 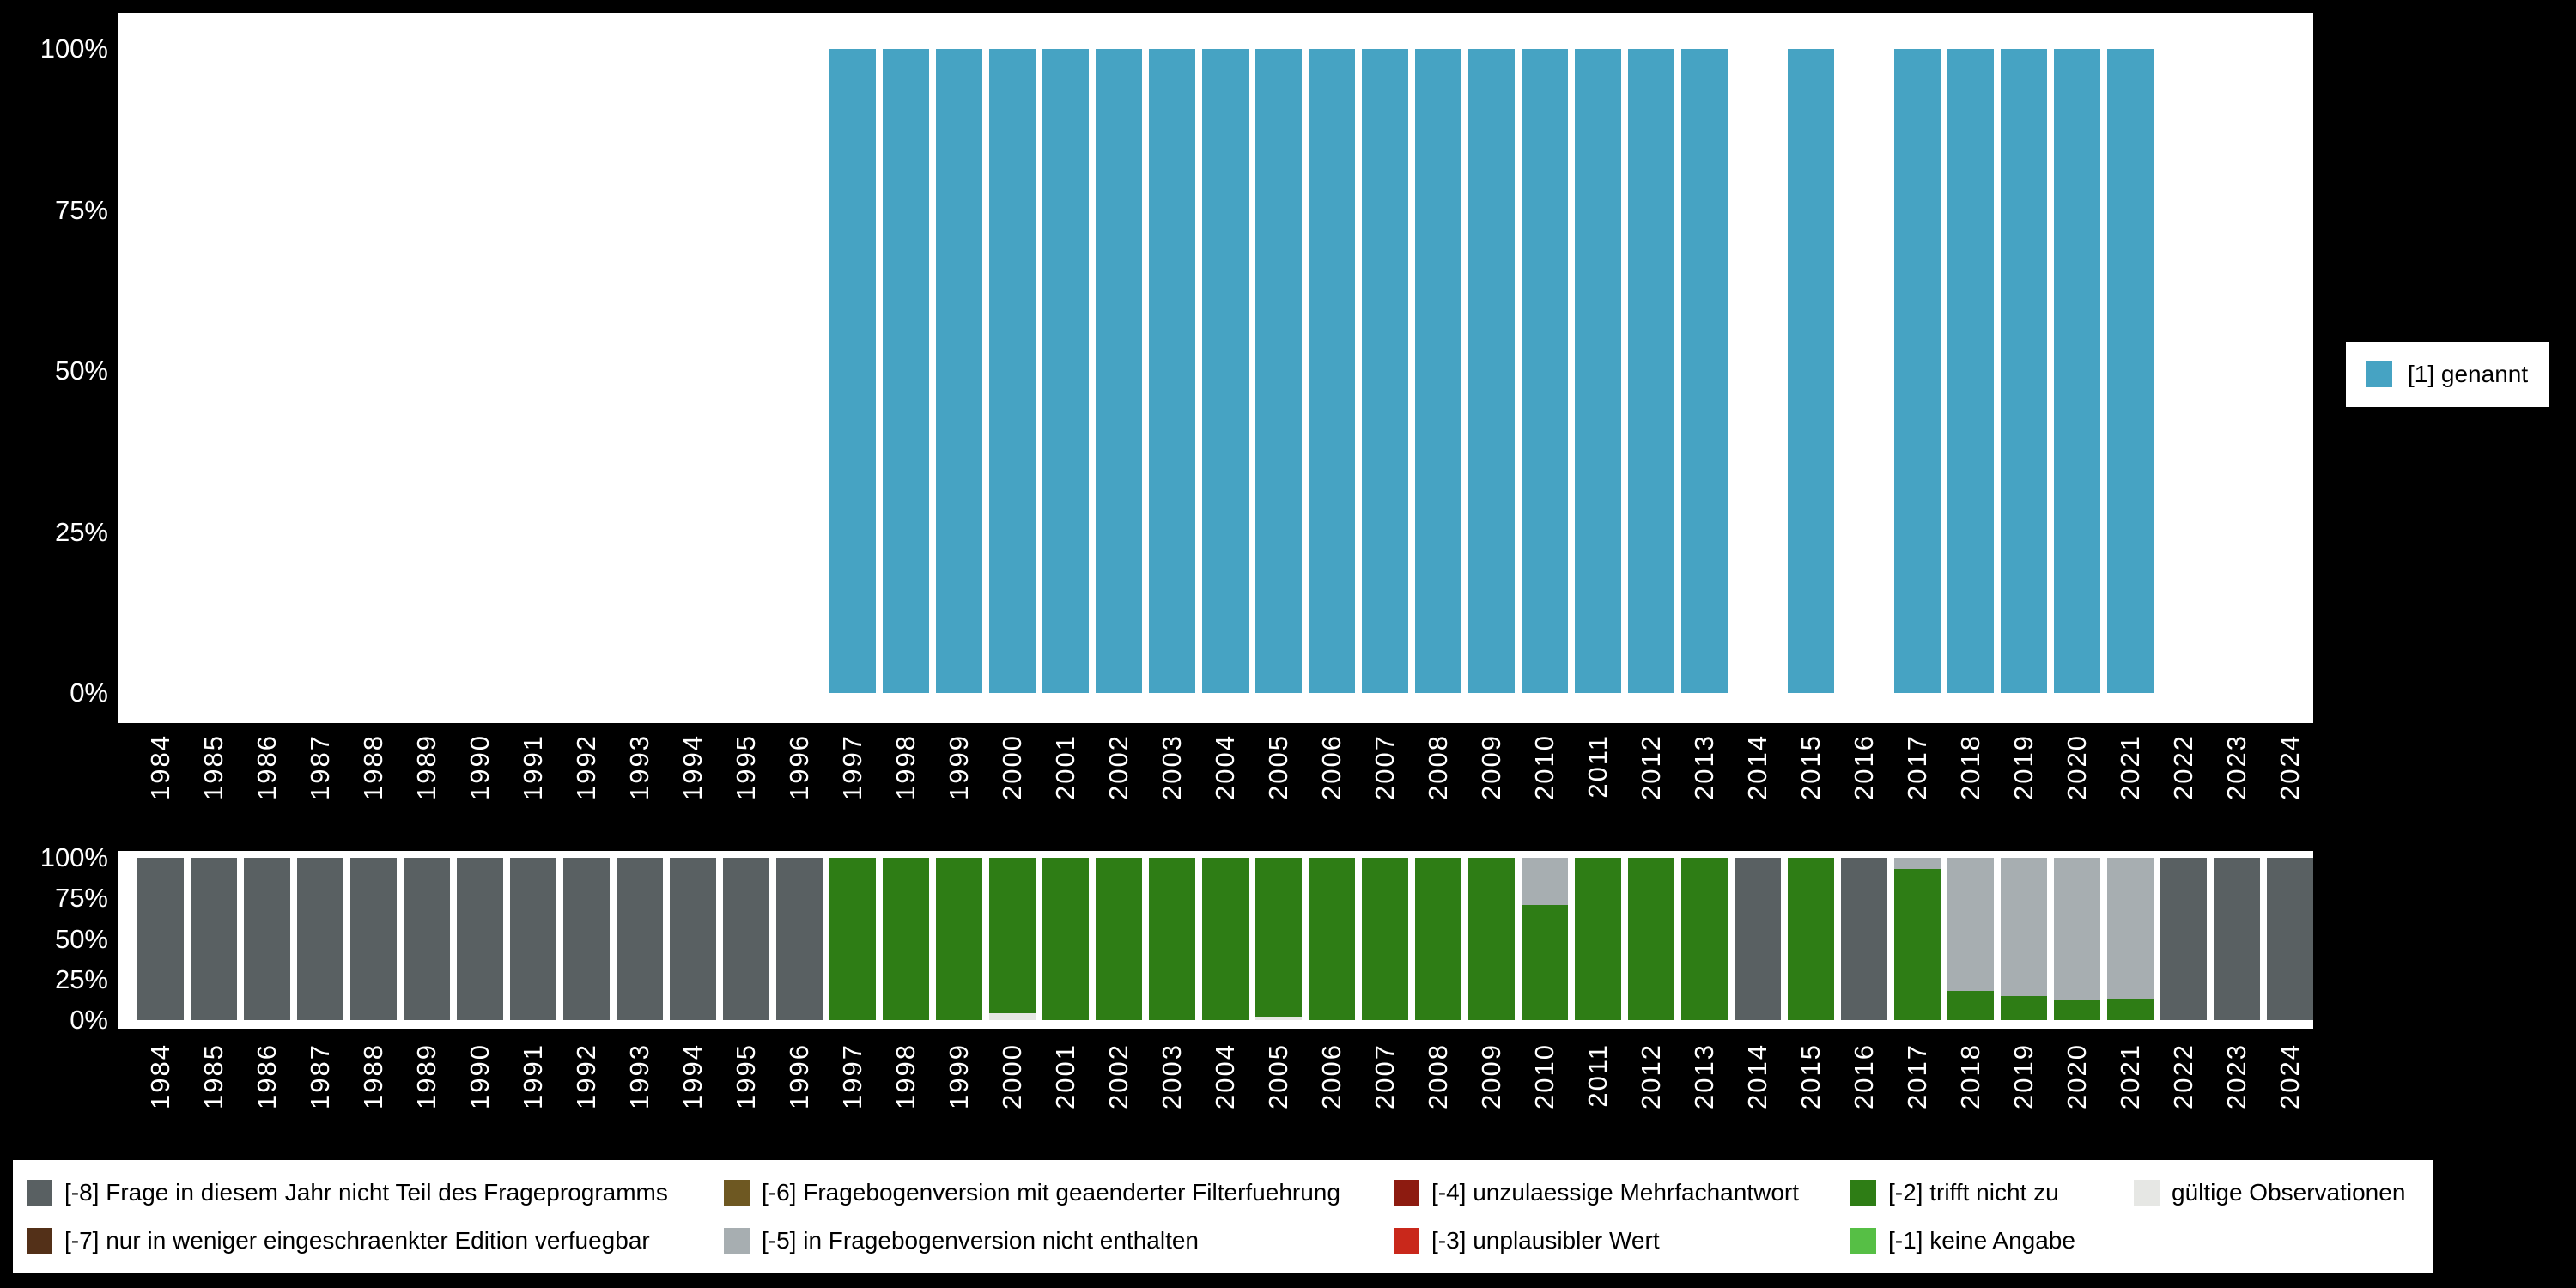 I want to click on top-x-tick-label: 2018, so click(x=1970, y=767).